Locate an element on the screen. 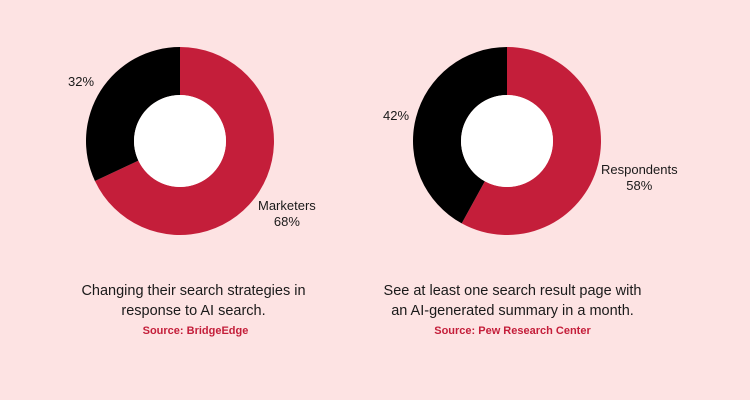 The height and width of the screenshot is (400, 750). source-credit: Source: BridgeEdge is located at coordinates (195, 331).